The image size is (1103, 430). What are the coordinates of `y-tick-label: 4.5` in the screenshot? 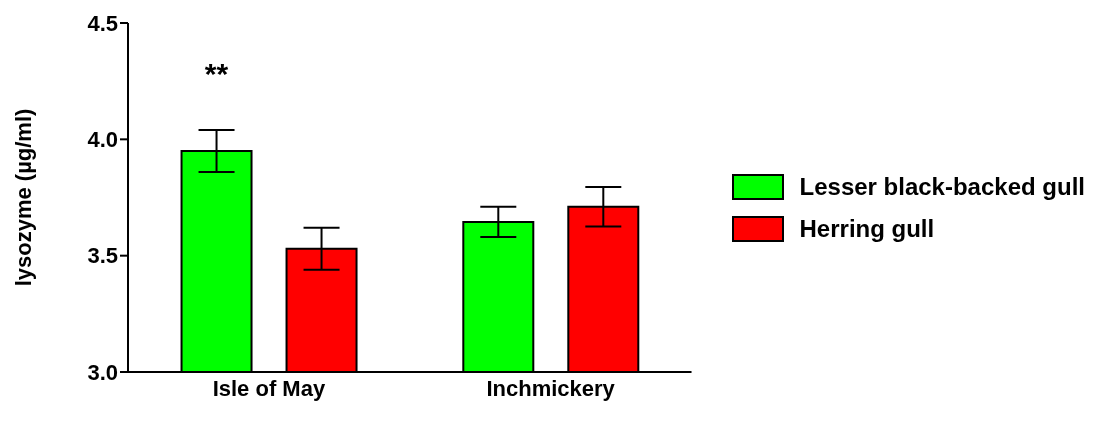 It's located at (102, 23).